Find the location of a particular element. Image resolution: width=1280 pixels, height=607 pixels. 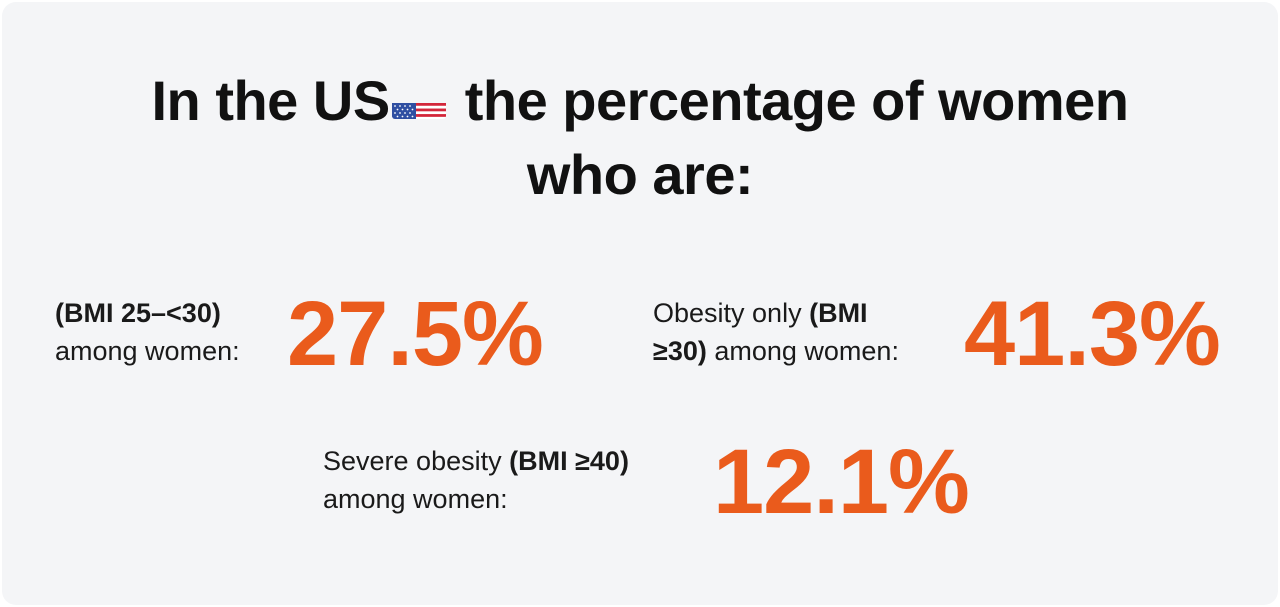

stat-overweight-label: (BMI 25–<30) among women: is located at coordinates (147, 332).